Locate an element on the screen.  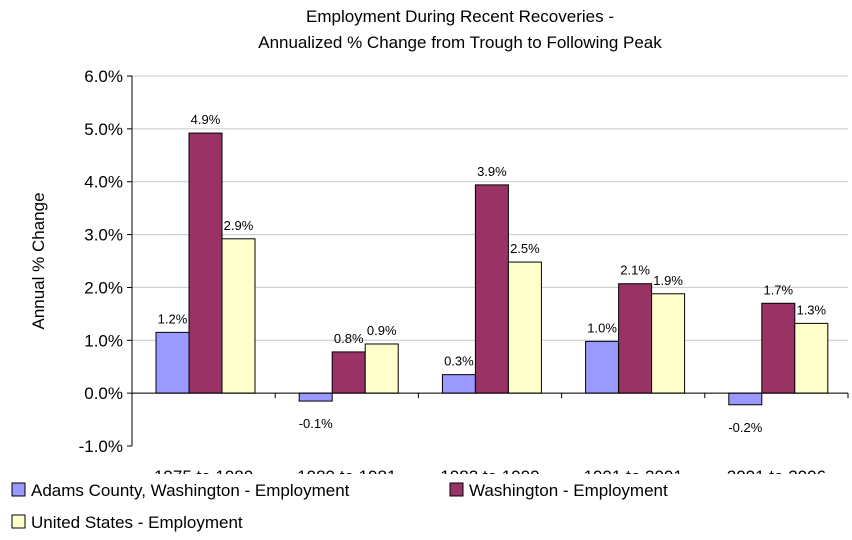
y-tick-label: -1.0% is located at coordinates (101, 446).